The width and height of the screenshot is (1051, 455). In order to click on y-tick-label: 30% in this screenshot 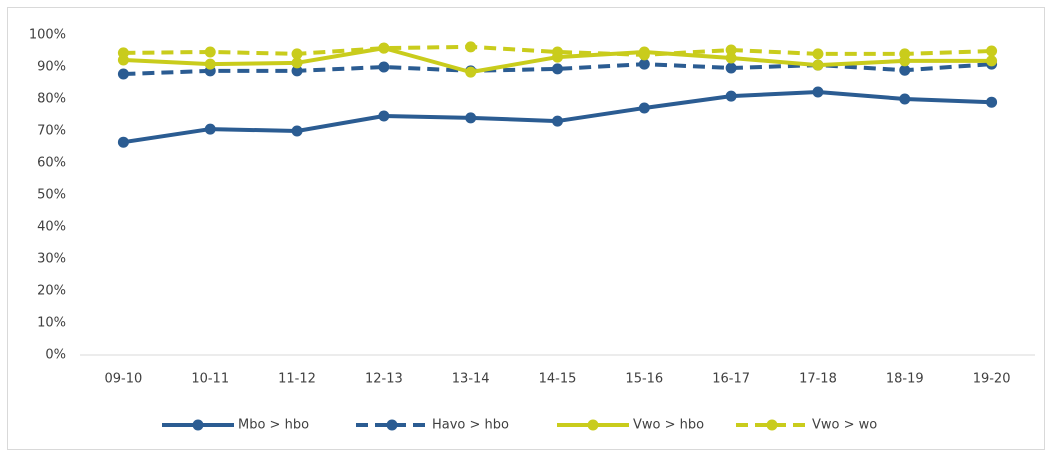, I will do `click(51, 259)`.